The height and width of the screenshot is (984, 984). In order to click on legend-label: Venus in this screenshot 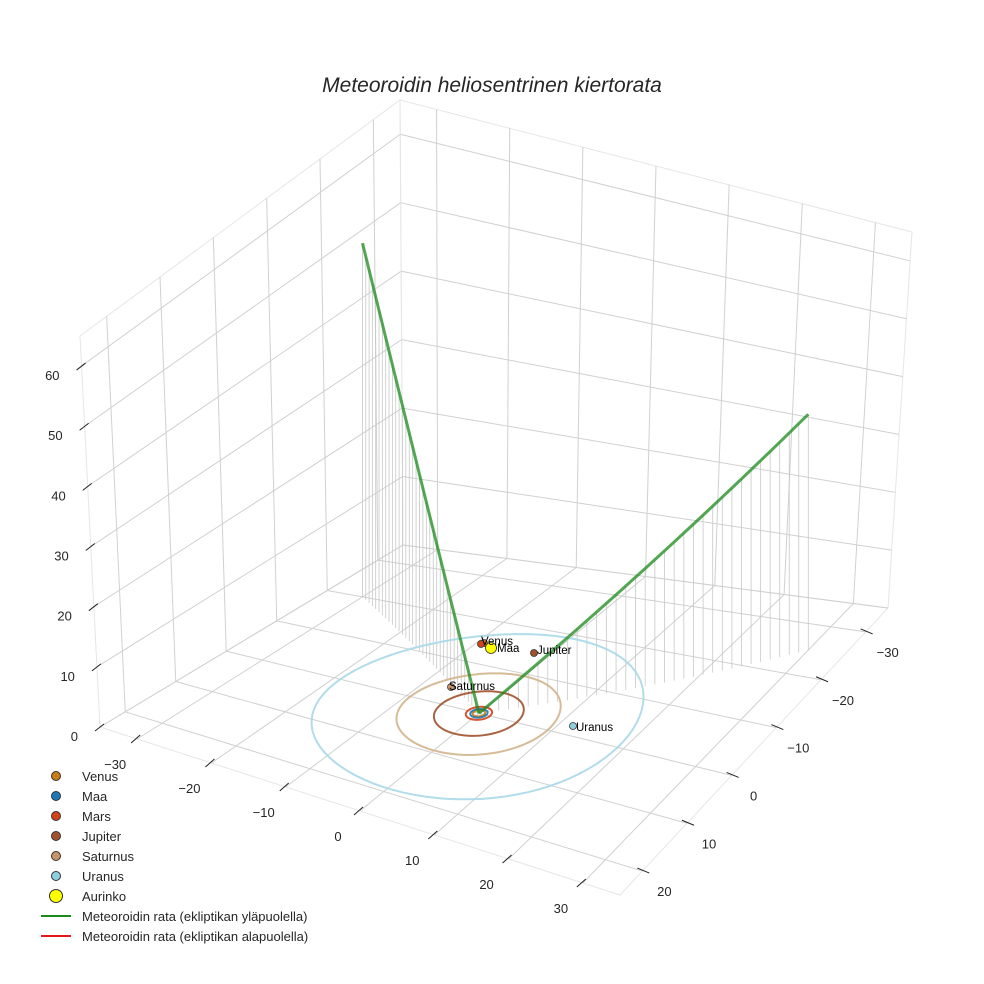, I will do `click(100, 776)`.